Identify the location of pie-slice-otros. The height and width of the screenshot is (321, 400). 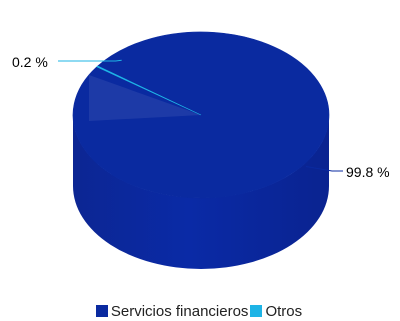
(149, 90).